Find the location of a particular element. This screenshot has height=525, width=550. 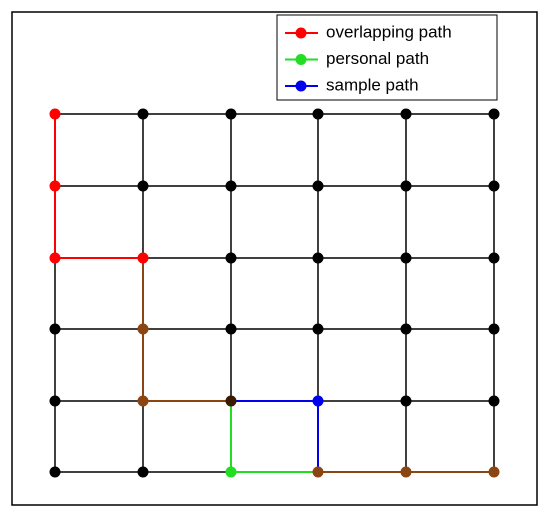

legend-label: personal path is located at coordinates (377, 58).